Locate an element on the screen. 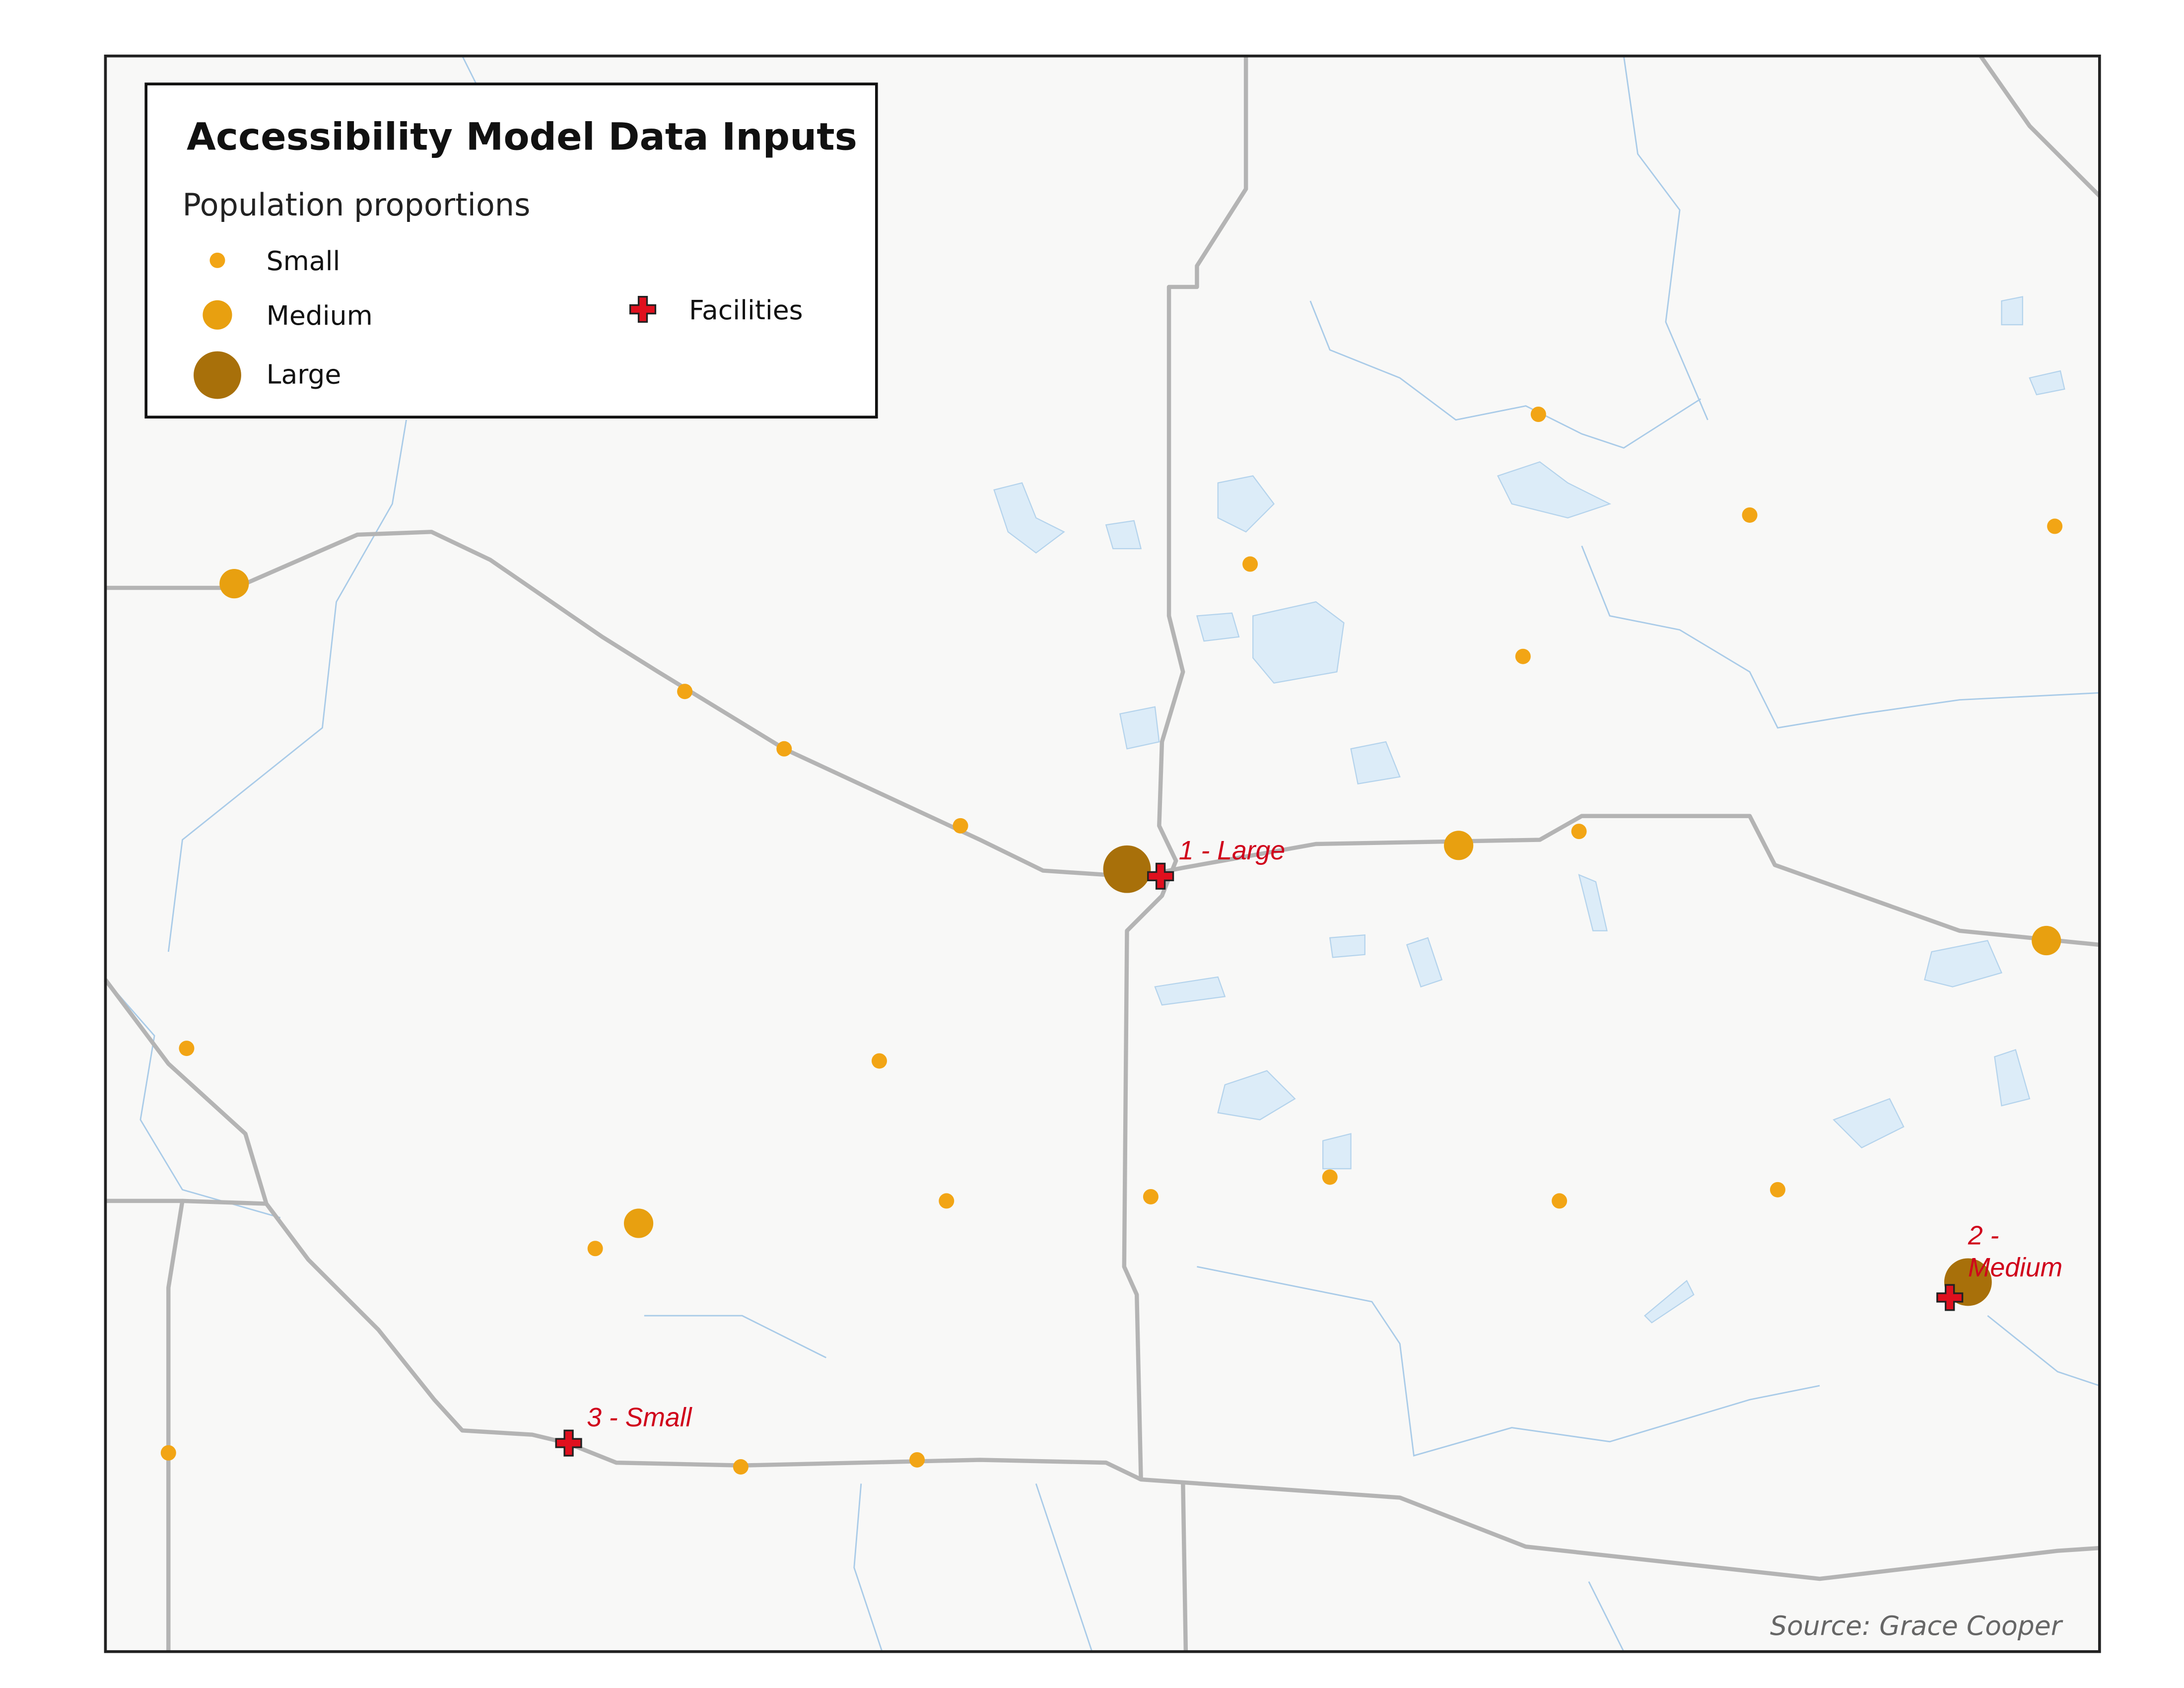 Image resolution: width=2184 pixels, height=1688 pixels. legend-box is located at coordinates (511, 250).